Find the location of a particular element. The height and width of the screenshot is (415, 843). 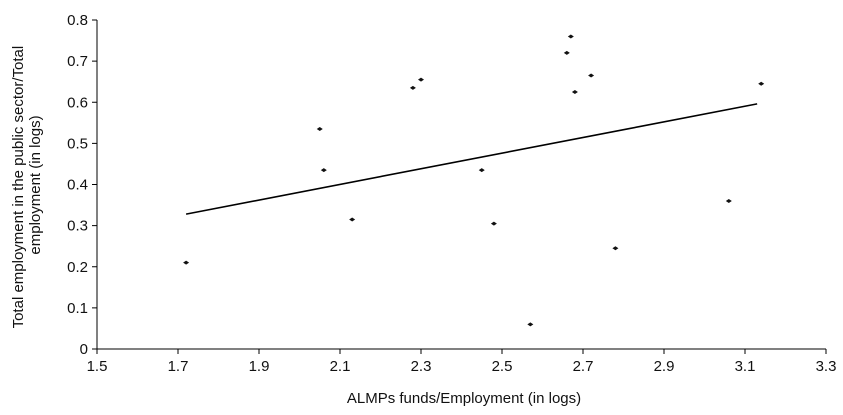

y-tick-label: 0.4 is located at coordinates (77, 185).